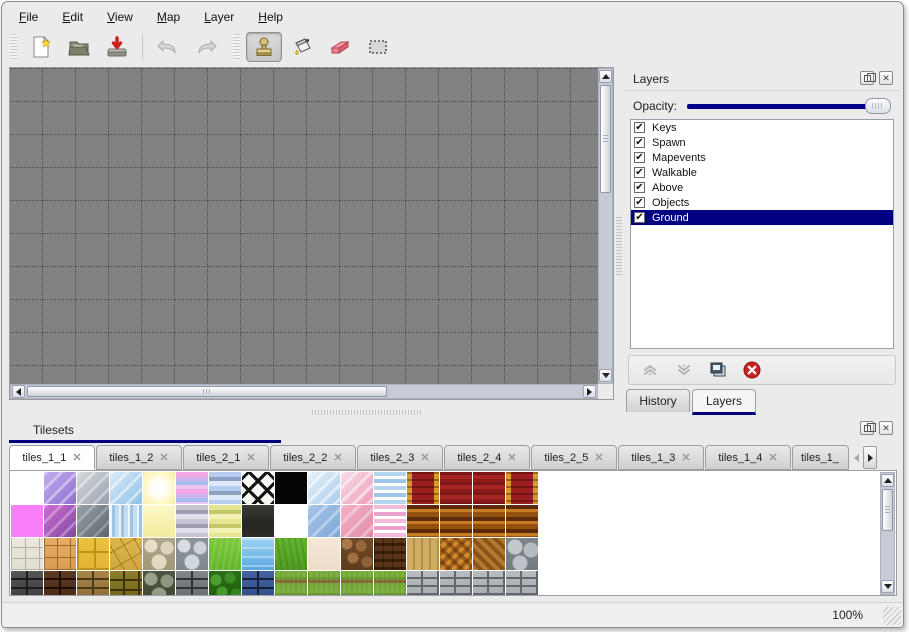 Image resolution: width=909 pixels, height=632 pixels. I want to click on tile-sand, so click(324, 554).